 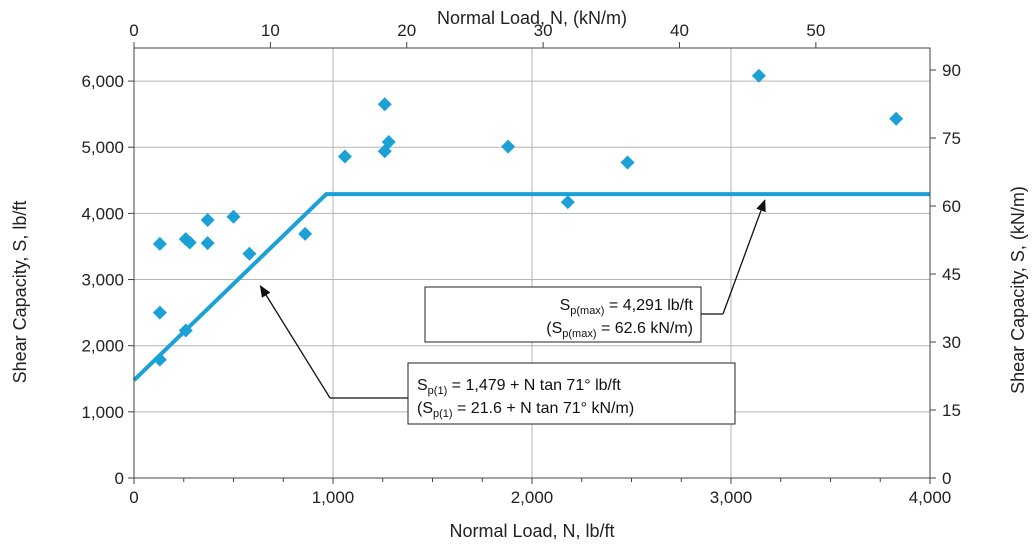 What do you see at coordinates (946, 478) in the screenshot?
I see `y2-tick-label: 0` at bounding box center [946, 478].